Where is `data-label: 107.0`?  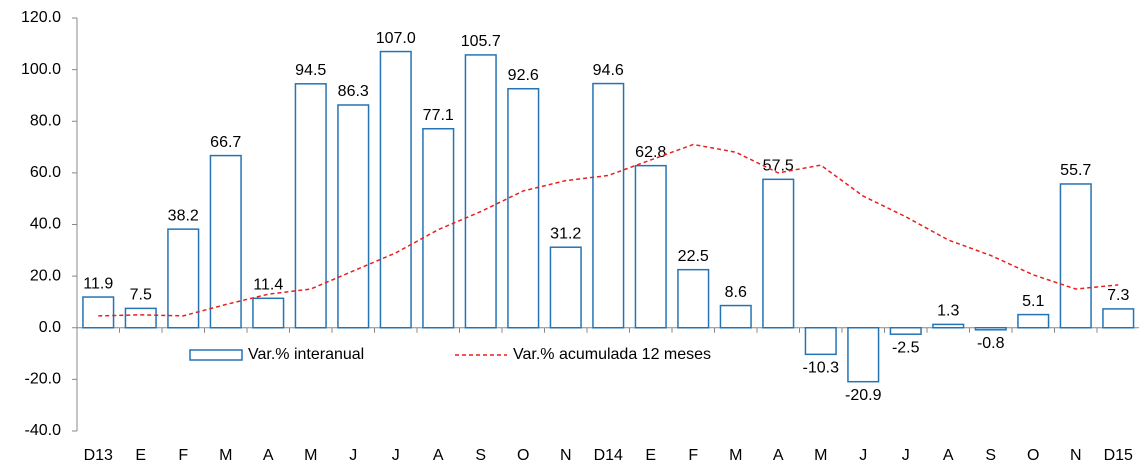
data-label: 107.0 is located at coordinates (396, 38).